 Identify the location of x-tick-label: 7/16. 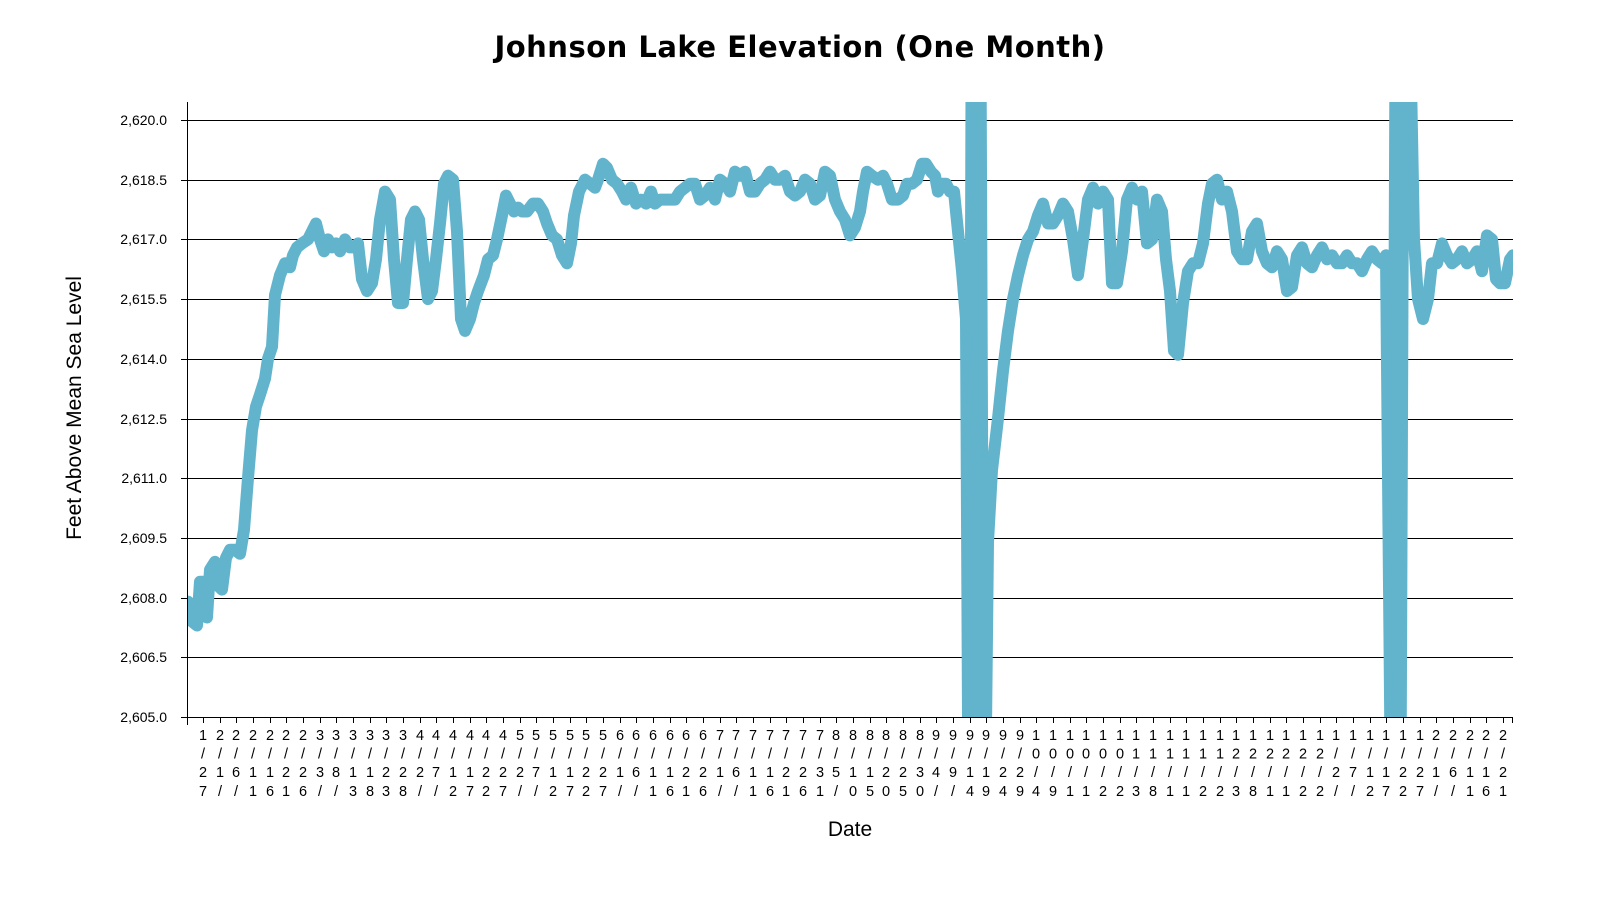
(770, 765).